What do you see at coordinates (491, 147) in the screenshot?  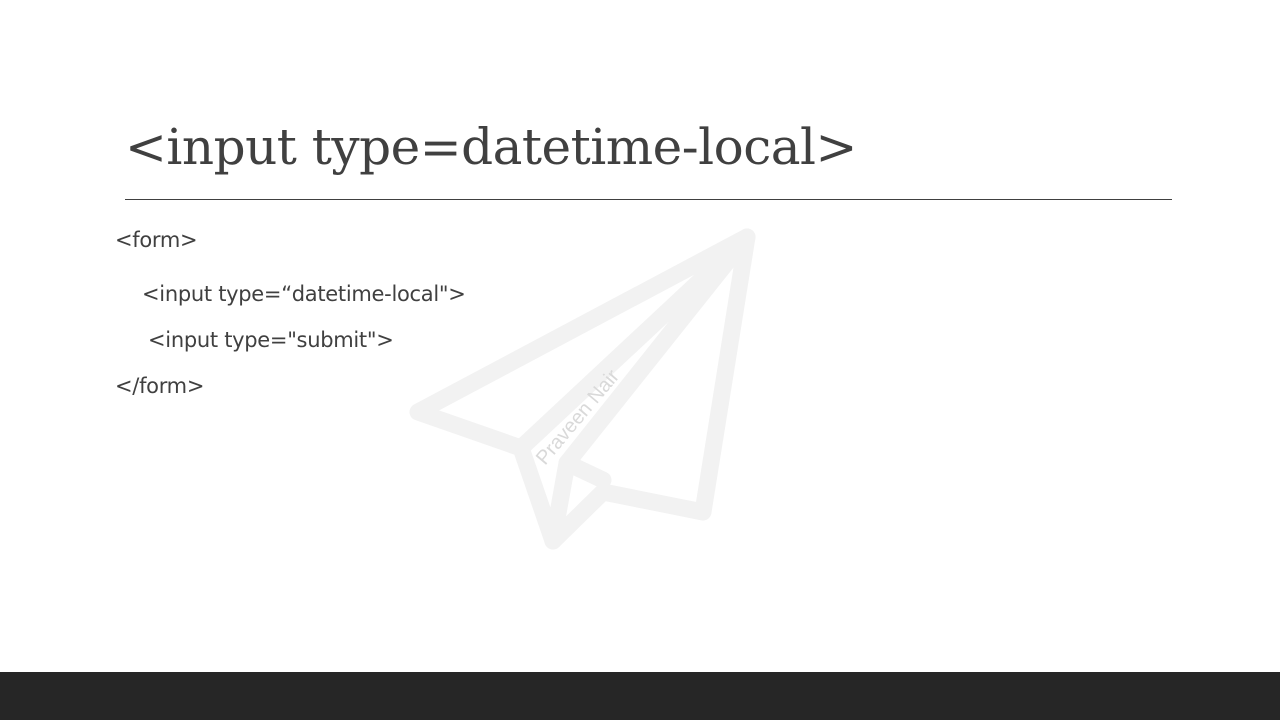 I see `slide-title: <input type=datetime-local>` at bounding box center [491, 147].